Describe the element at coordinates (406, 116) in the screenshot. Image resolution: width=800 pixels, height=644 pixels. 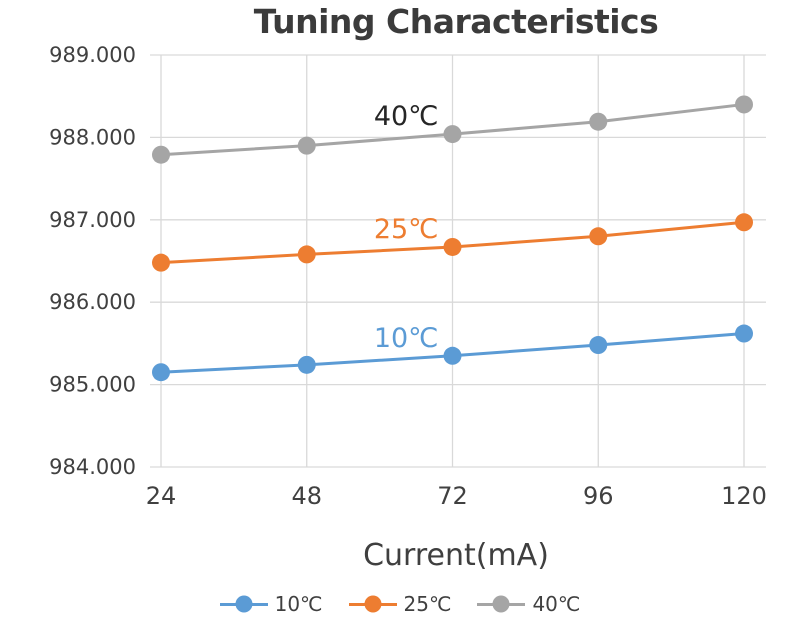
I see `series-annotation: 40℃` at that location.